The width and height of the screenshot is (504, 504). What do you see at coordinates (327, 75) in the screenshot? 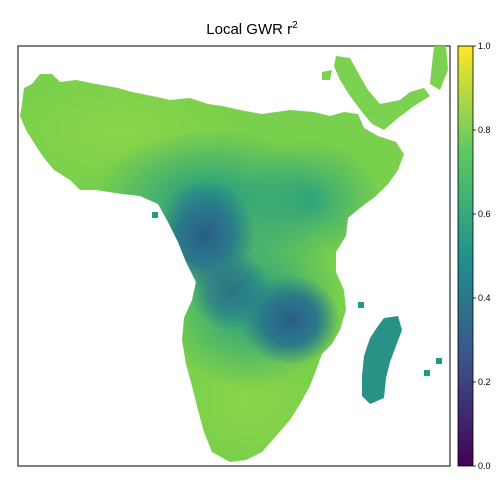
I see `sinai-fragment` at bounding box center [327, 75].